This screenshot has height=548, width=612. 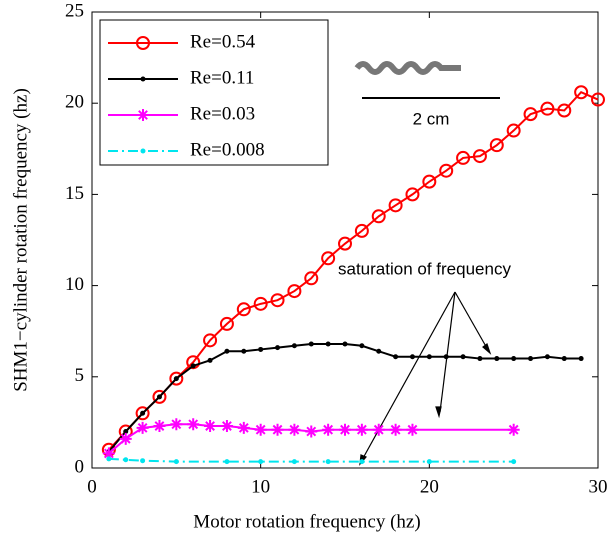 I want to click on annotation: saturation of frequency, so click(x=424, y=268).